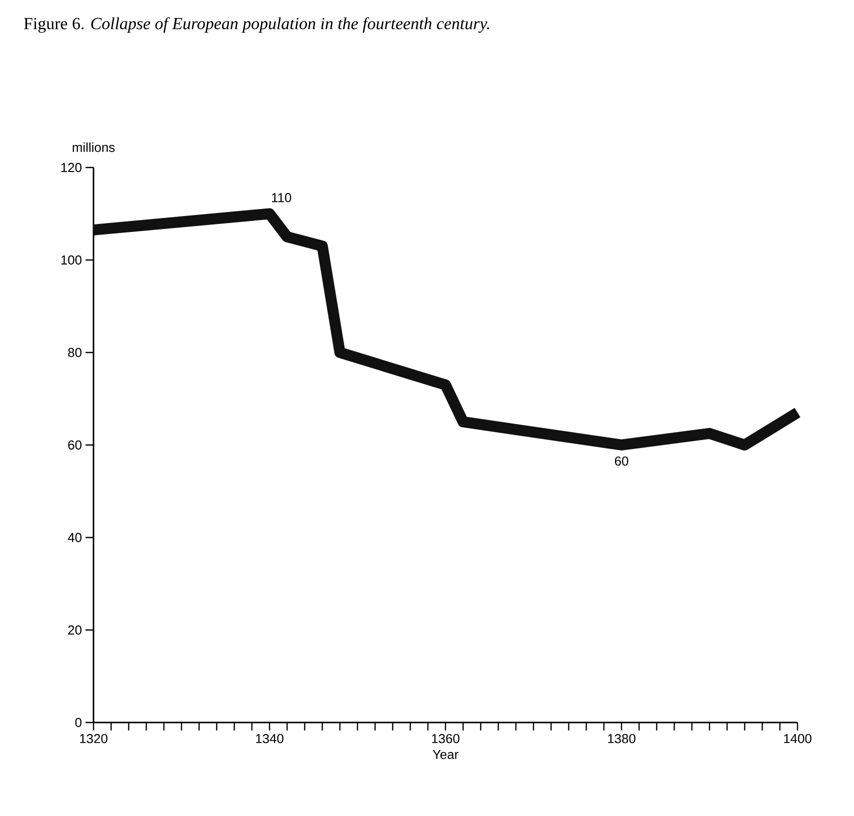  Describe the element at coordinates (282, 197) in the screenshot. I see `annotation: 110` at that location.